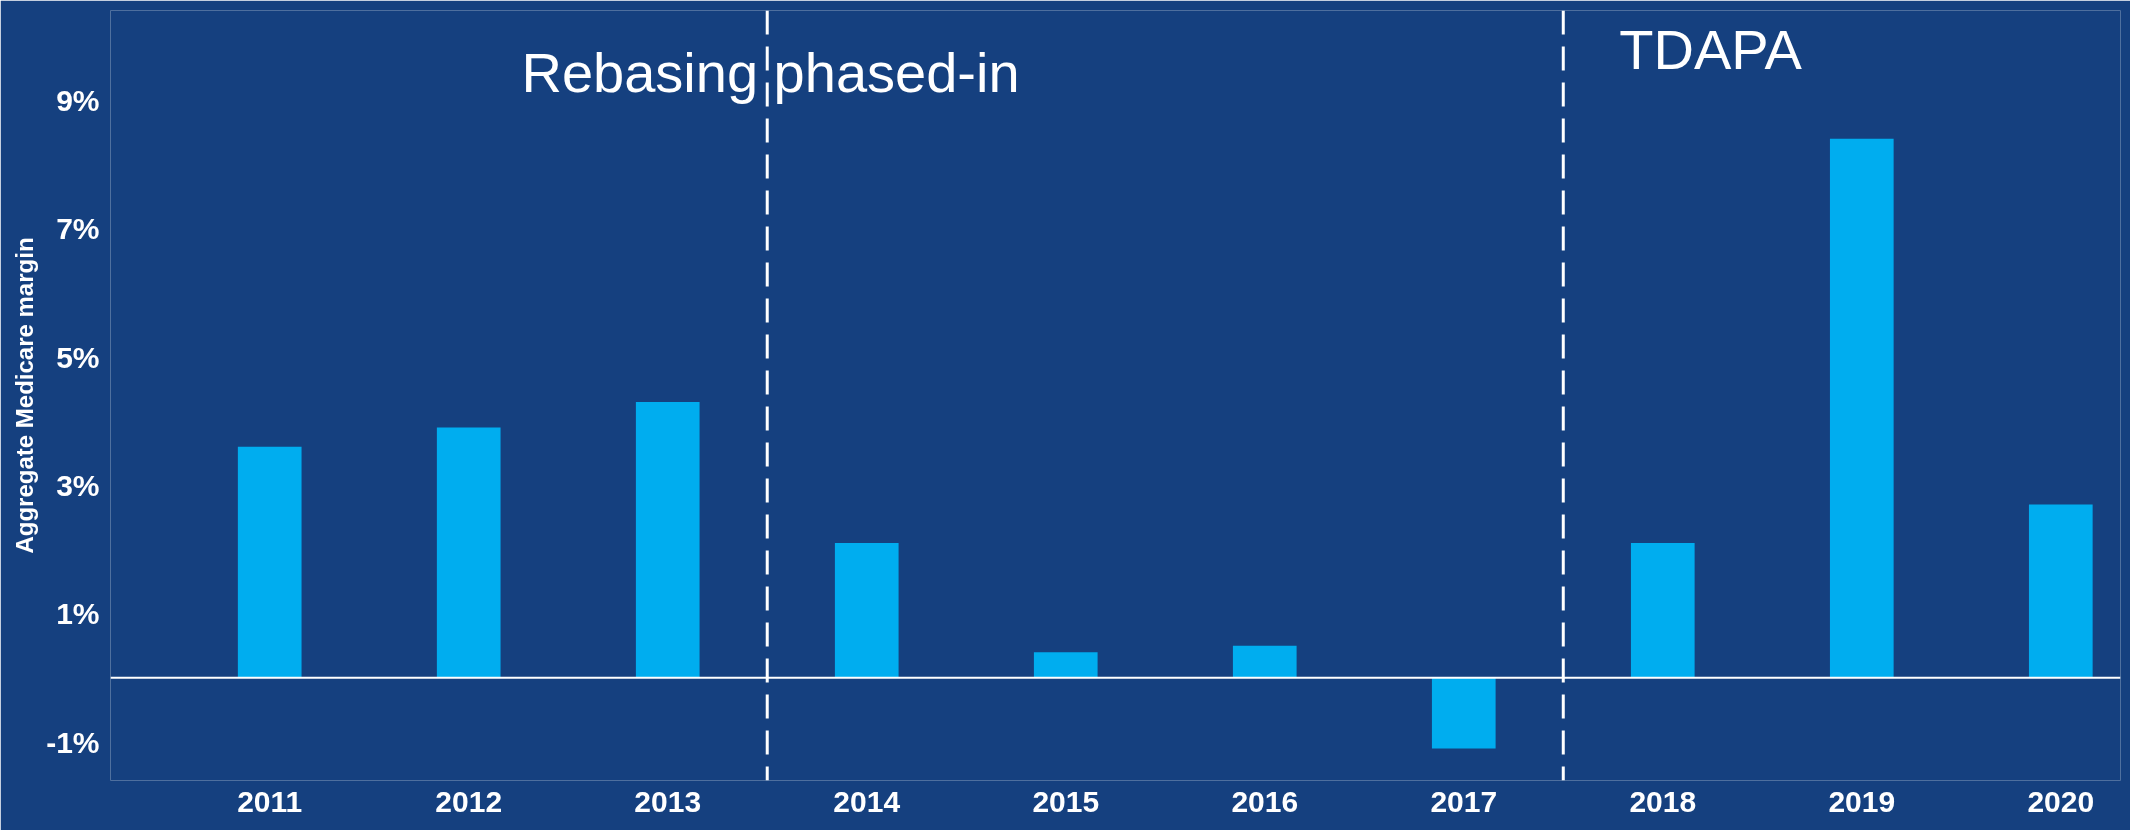  What do you see at coordinates (1711, 49) in the screenshot?
I see `annotation: TDAPA` at bounding box center [1711, 49].